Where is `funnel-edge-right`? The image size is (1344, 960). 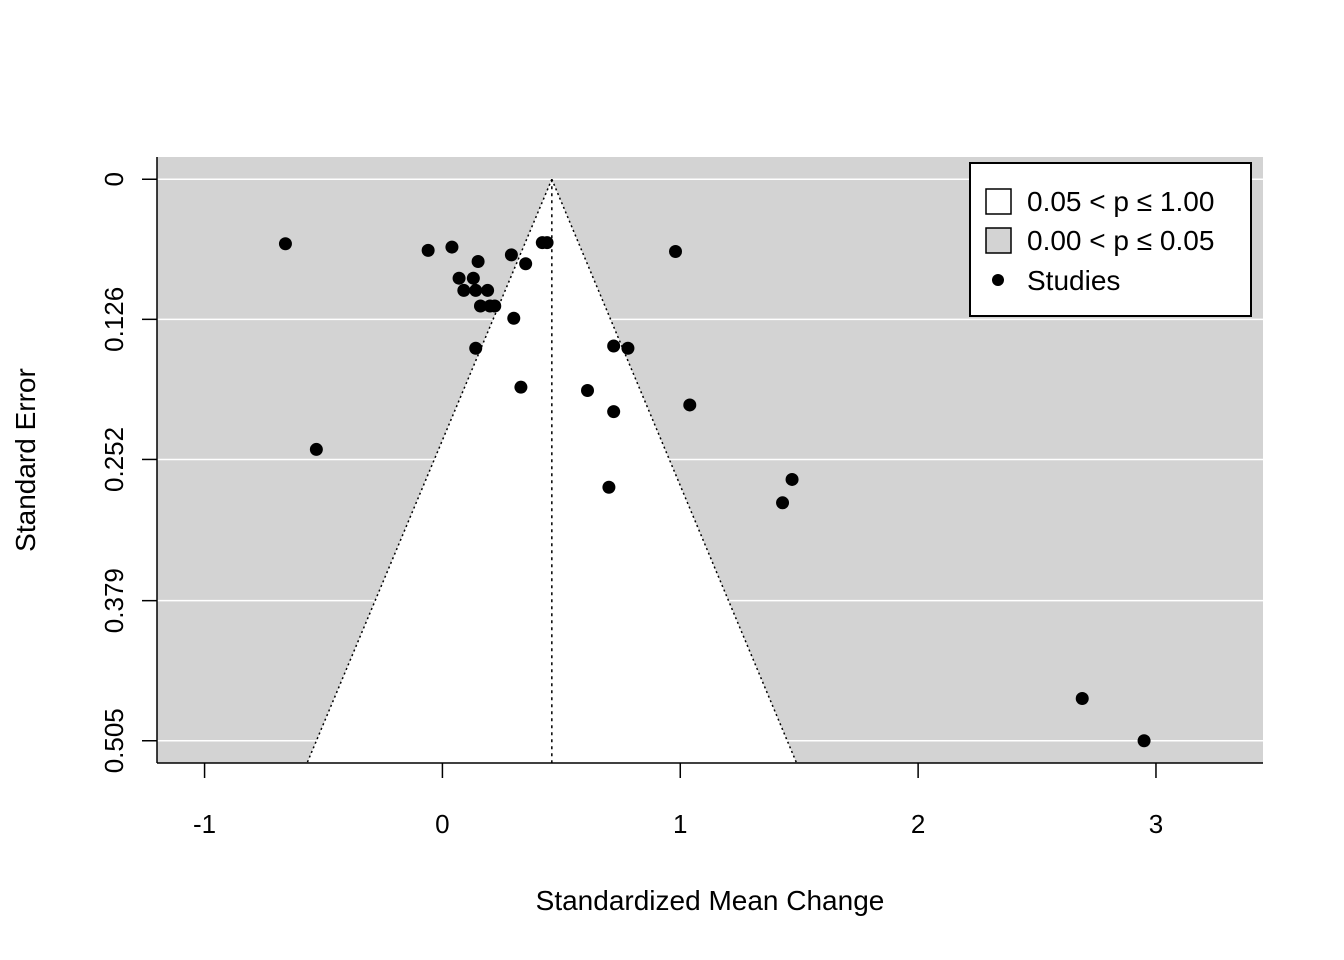 funnel-edge-right is located at coordinates (674, 471).